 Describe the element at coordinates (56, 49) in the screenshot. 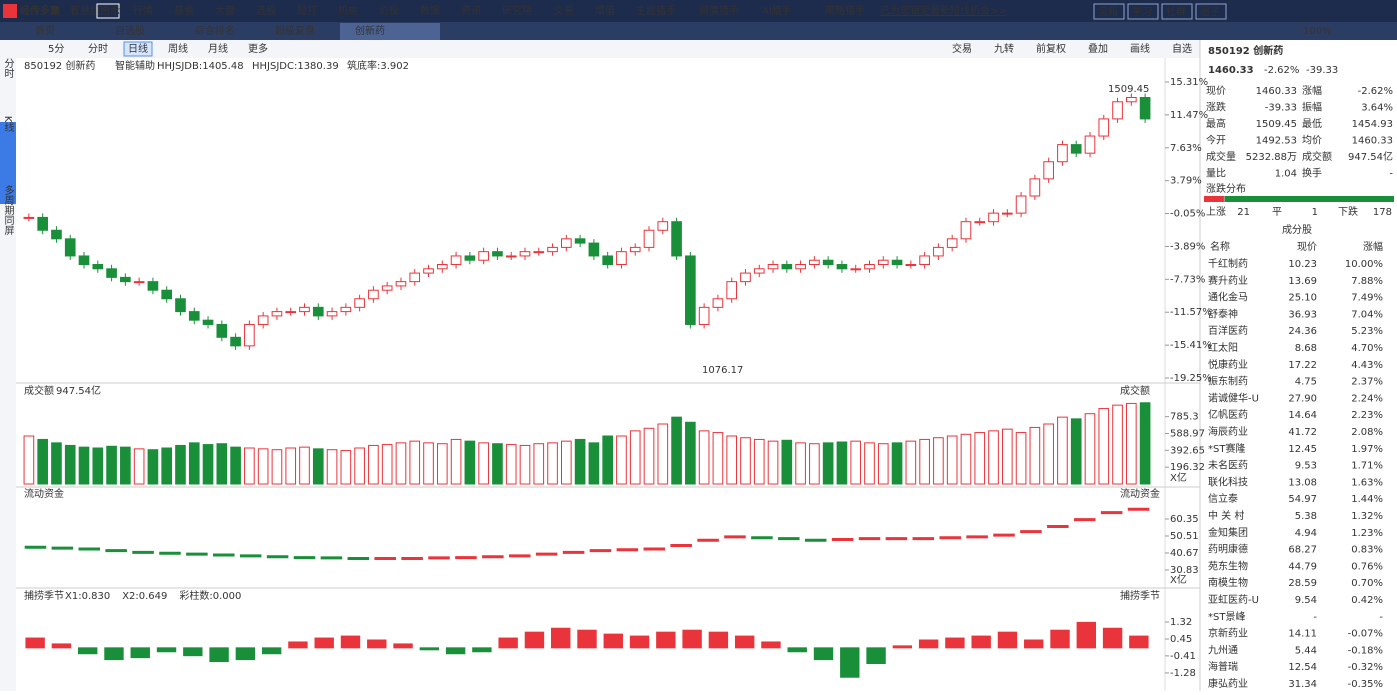

I see `period-button: 5分` at that location.